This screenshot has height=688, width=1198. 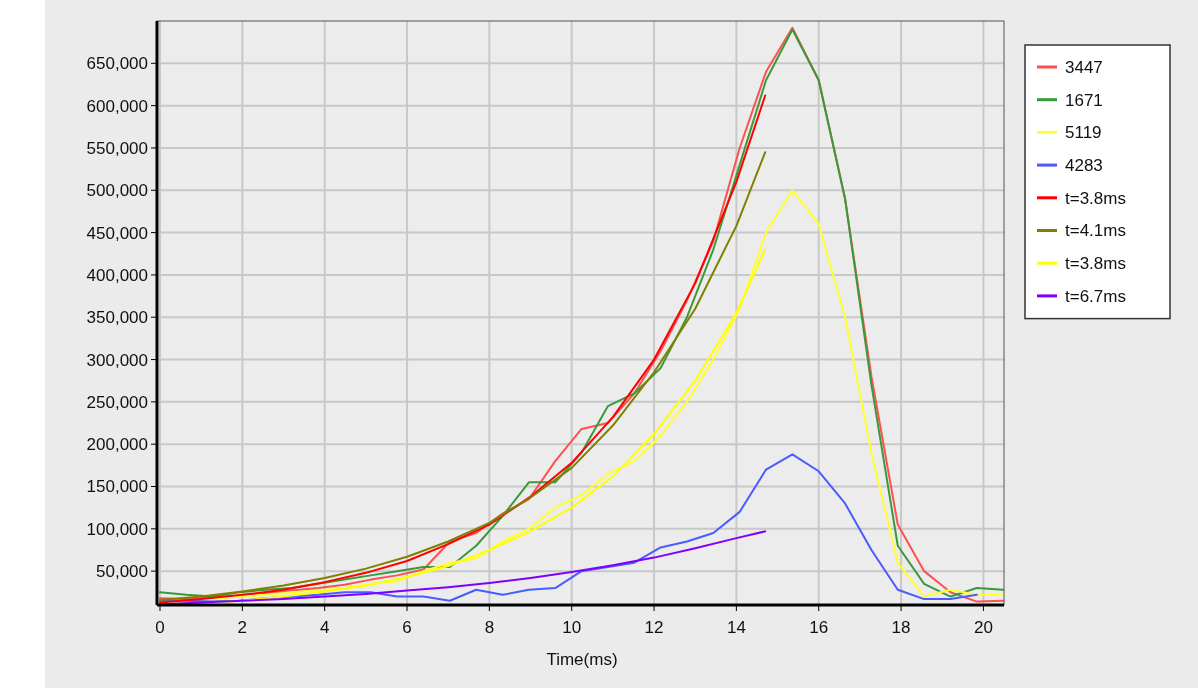 I want to click on legend-label: 1671, so click(x=1084, y=100).